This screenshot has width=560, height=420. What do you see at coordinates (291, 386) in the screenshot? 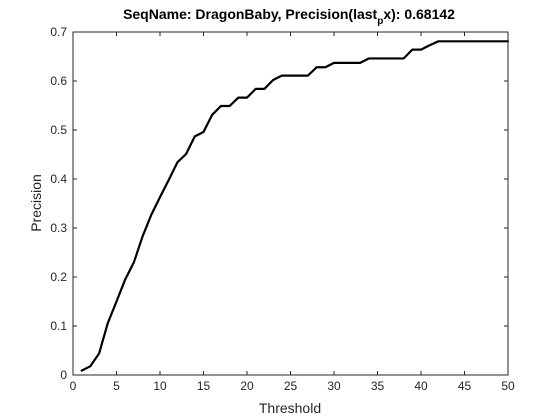
I see `x-tick-label: 25` at bounding box center [291, 386].